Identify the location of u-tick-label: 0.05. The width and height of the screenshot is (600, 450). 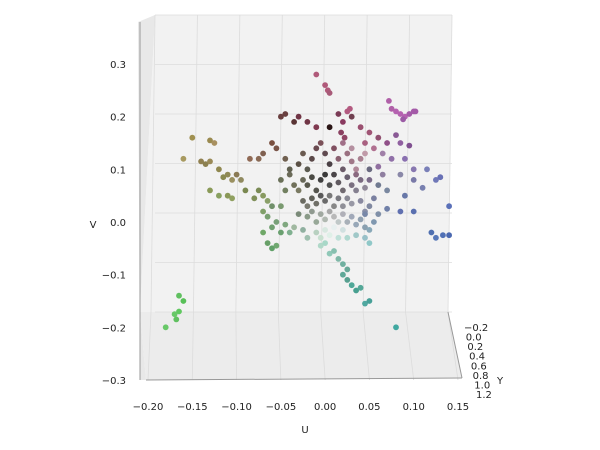
(369, 407).